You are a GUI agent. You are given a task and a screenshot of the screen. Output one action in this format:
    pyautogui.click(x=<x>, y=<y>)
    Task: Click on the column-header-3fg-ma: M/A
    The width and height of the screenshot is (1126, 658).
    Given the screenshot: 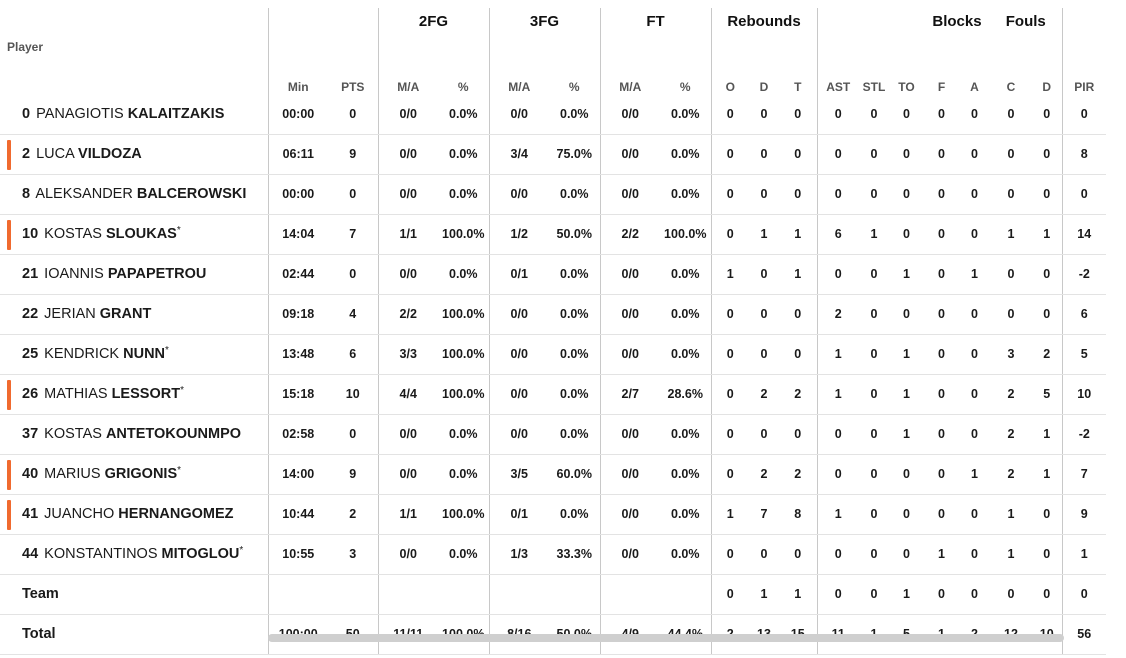 What is the action you would take?
    pyautogui.click(x=519, y=87)
    